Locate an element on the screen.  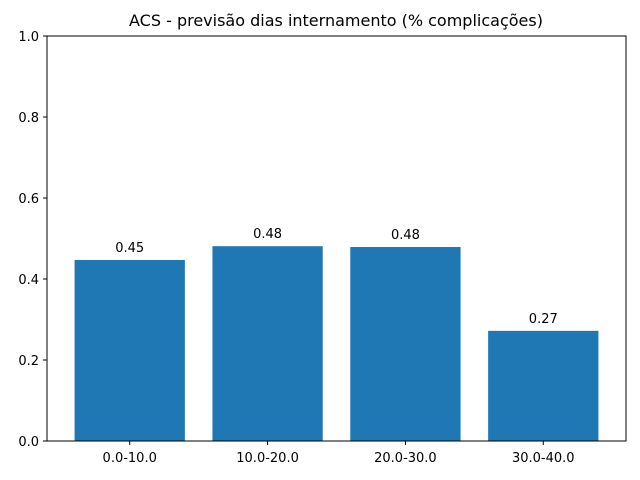
y-tick-label-1.0: 1.0 is located at coordinates (28, 37).